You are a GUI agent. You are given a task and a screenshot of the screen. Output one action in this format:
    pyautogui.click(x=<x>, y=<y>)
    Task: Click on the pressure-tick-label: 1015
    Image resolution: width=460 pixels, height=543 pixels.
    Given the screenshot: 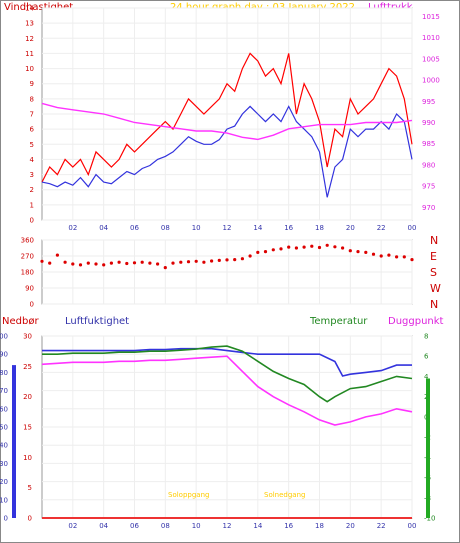 What is the action you would take?
    pyautogui.click(x=431, y=17)
    